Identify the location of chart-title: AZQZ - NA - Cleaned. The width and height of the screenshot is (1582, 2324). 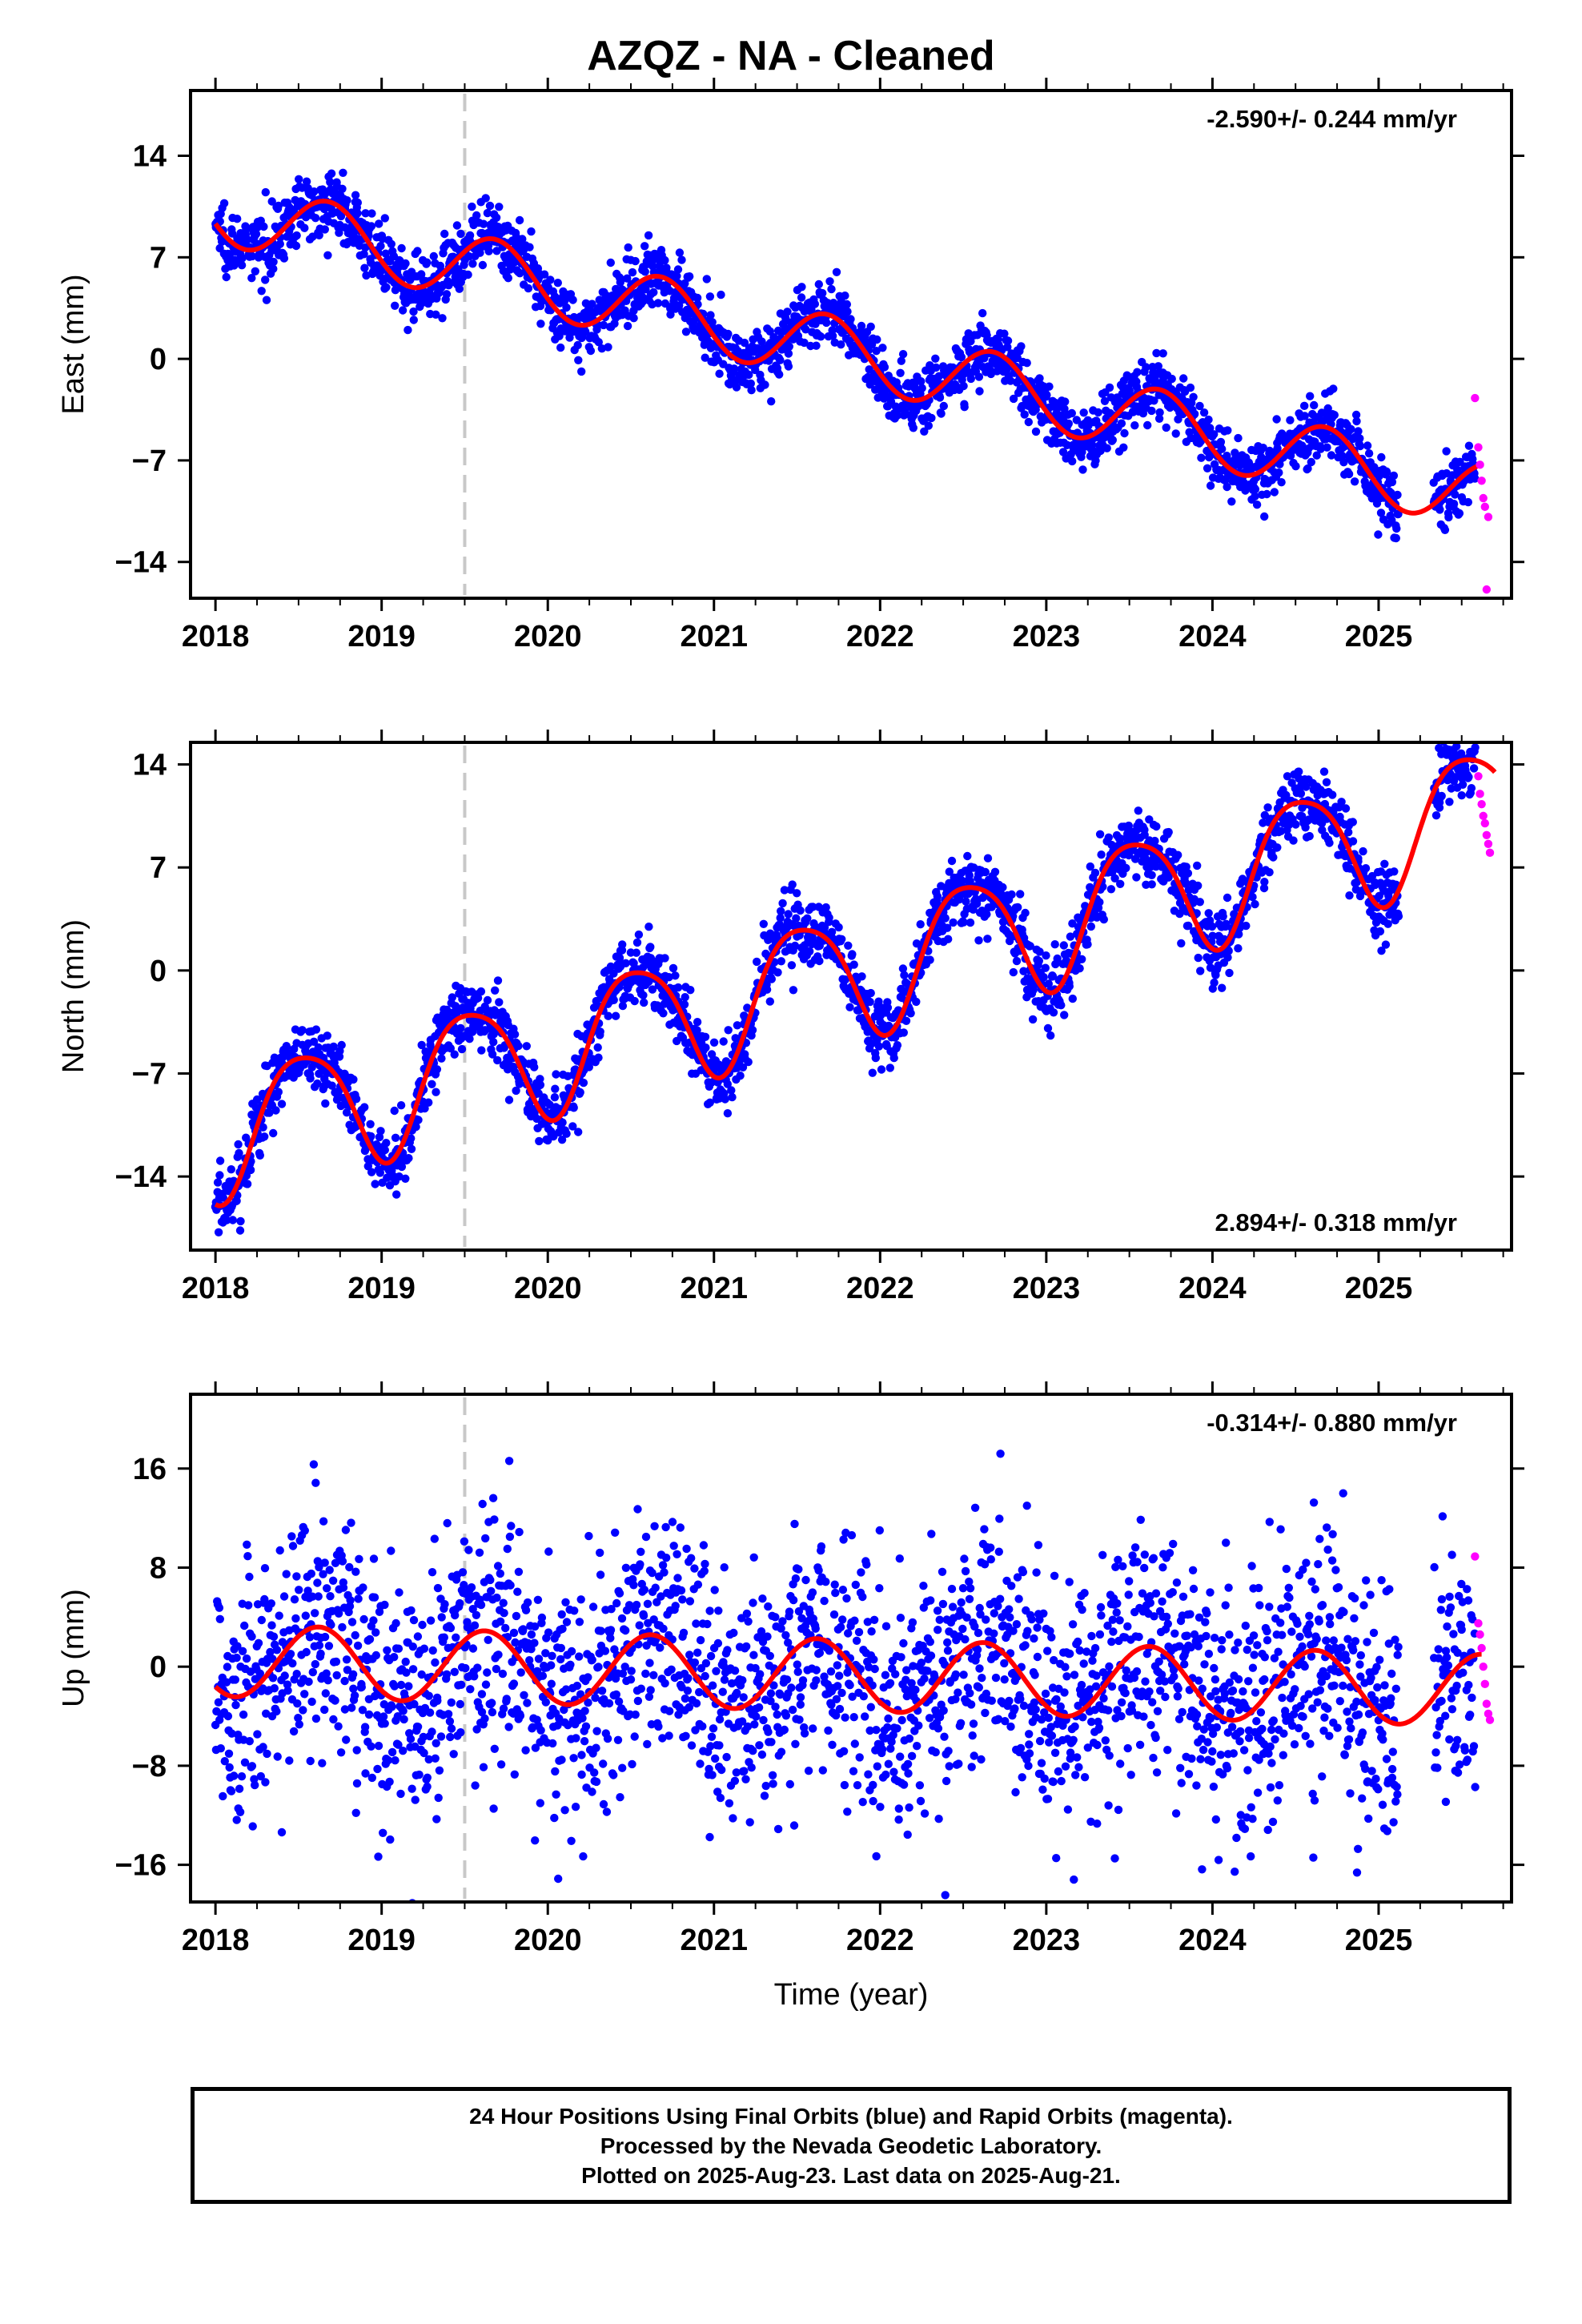
(791, 56).